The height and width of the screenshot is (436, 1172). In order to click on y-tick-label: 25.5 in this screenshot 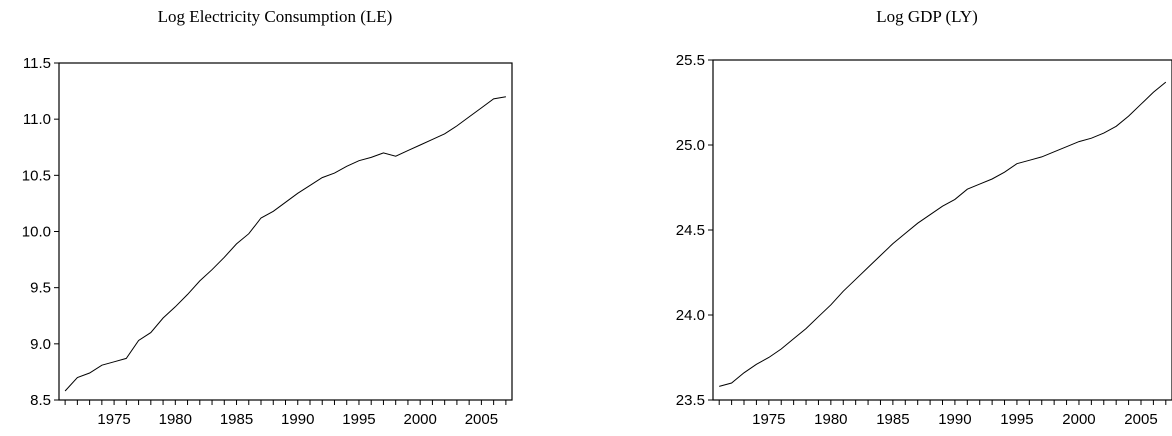, I will do `click(690, 60)`.